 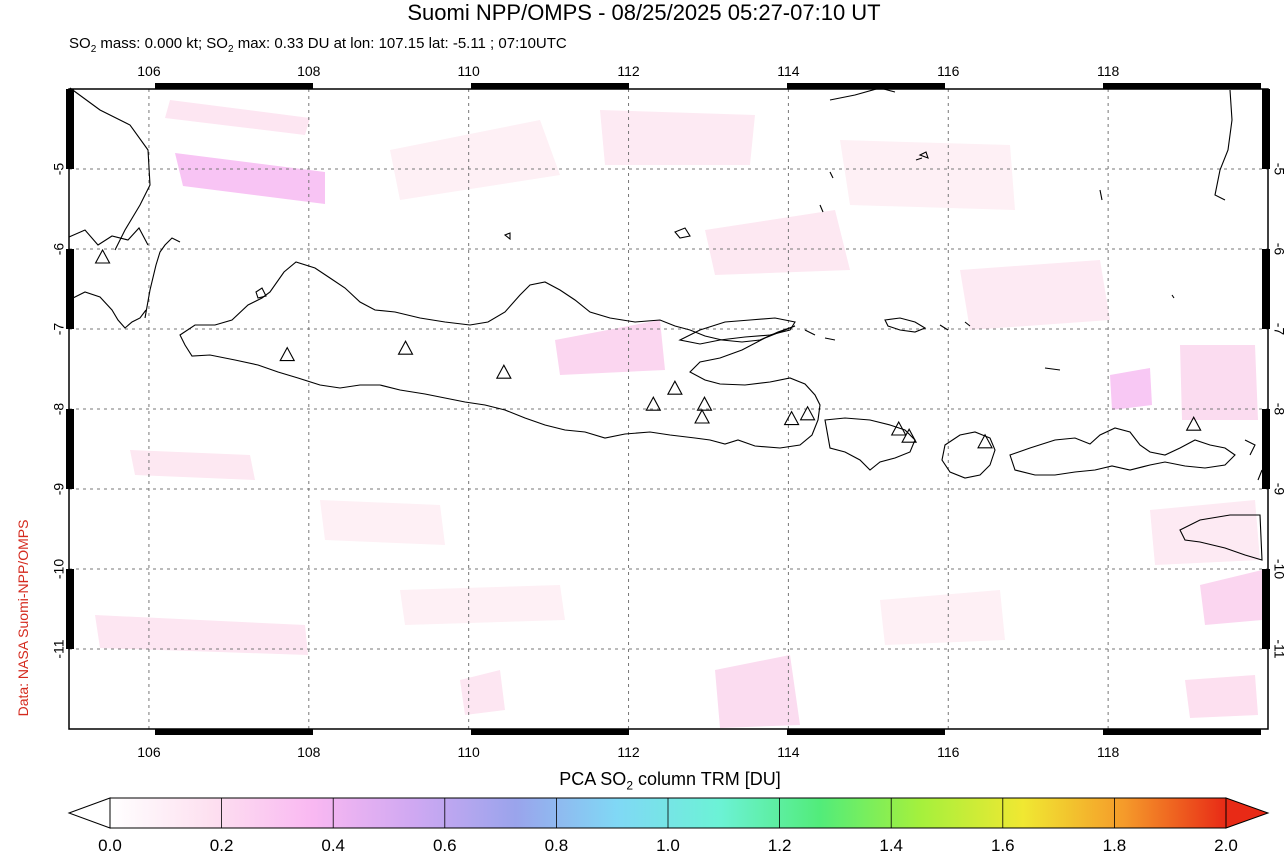 I want to click on lon-label-bottom: 106, so click(x=149, y=752).